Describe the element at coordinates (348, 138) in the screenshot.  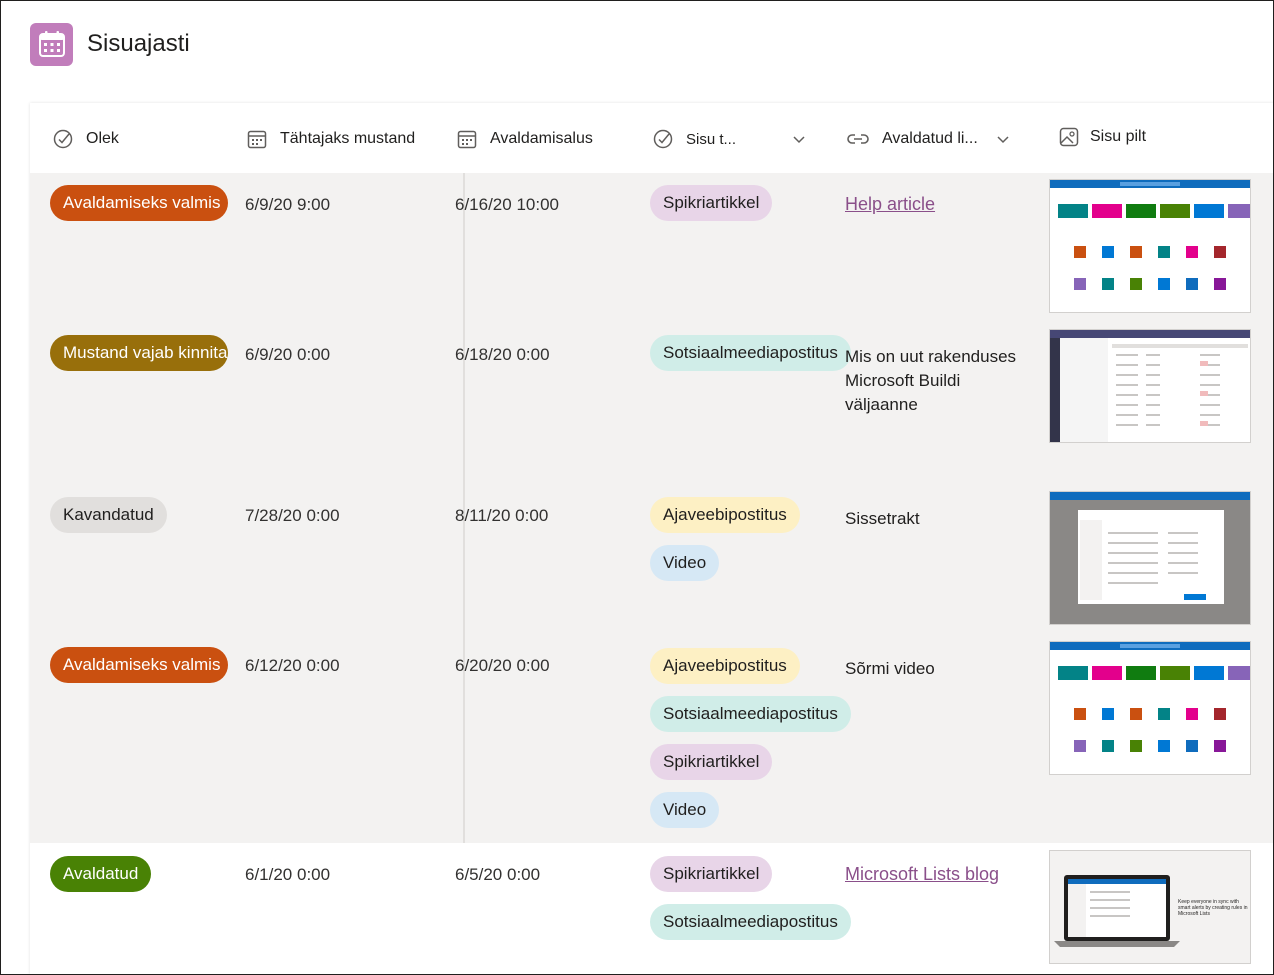
I see `column-header-label: Tähtajaks mustand` at that location.